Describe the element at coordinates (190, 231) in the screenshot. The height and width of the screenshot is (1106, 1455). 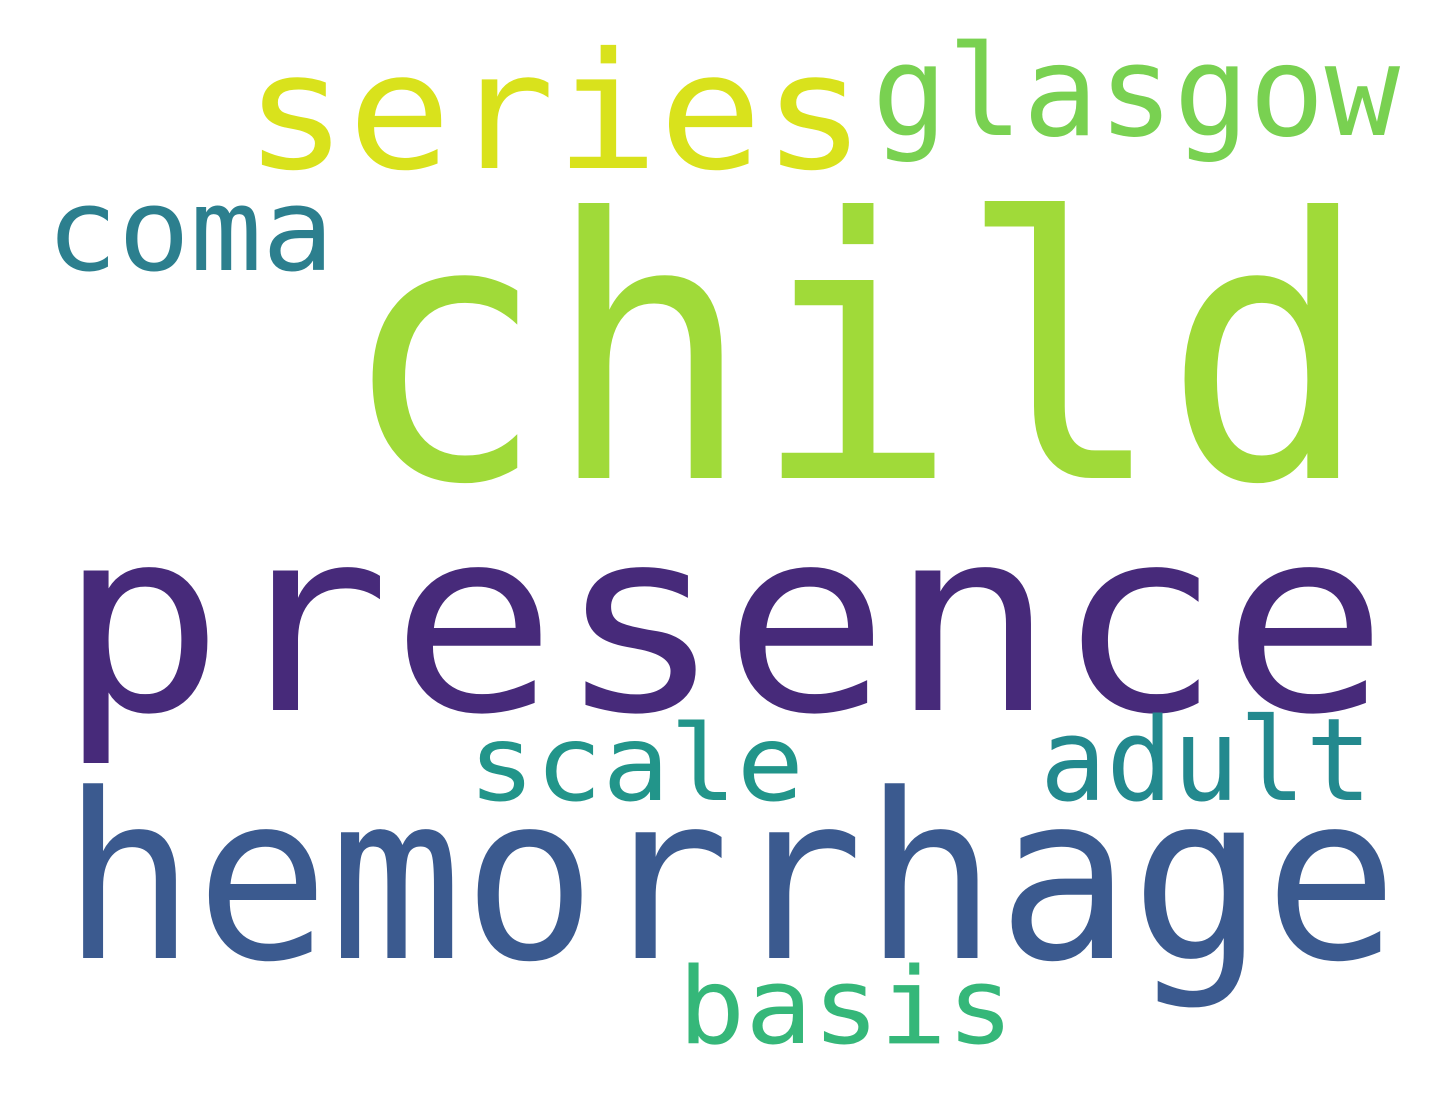
I see `word-coma: coma` at that location.